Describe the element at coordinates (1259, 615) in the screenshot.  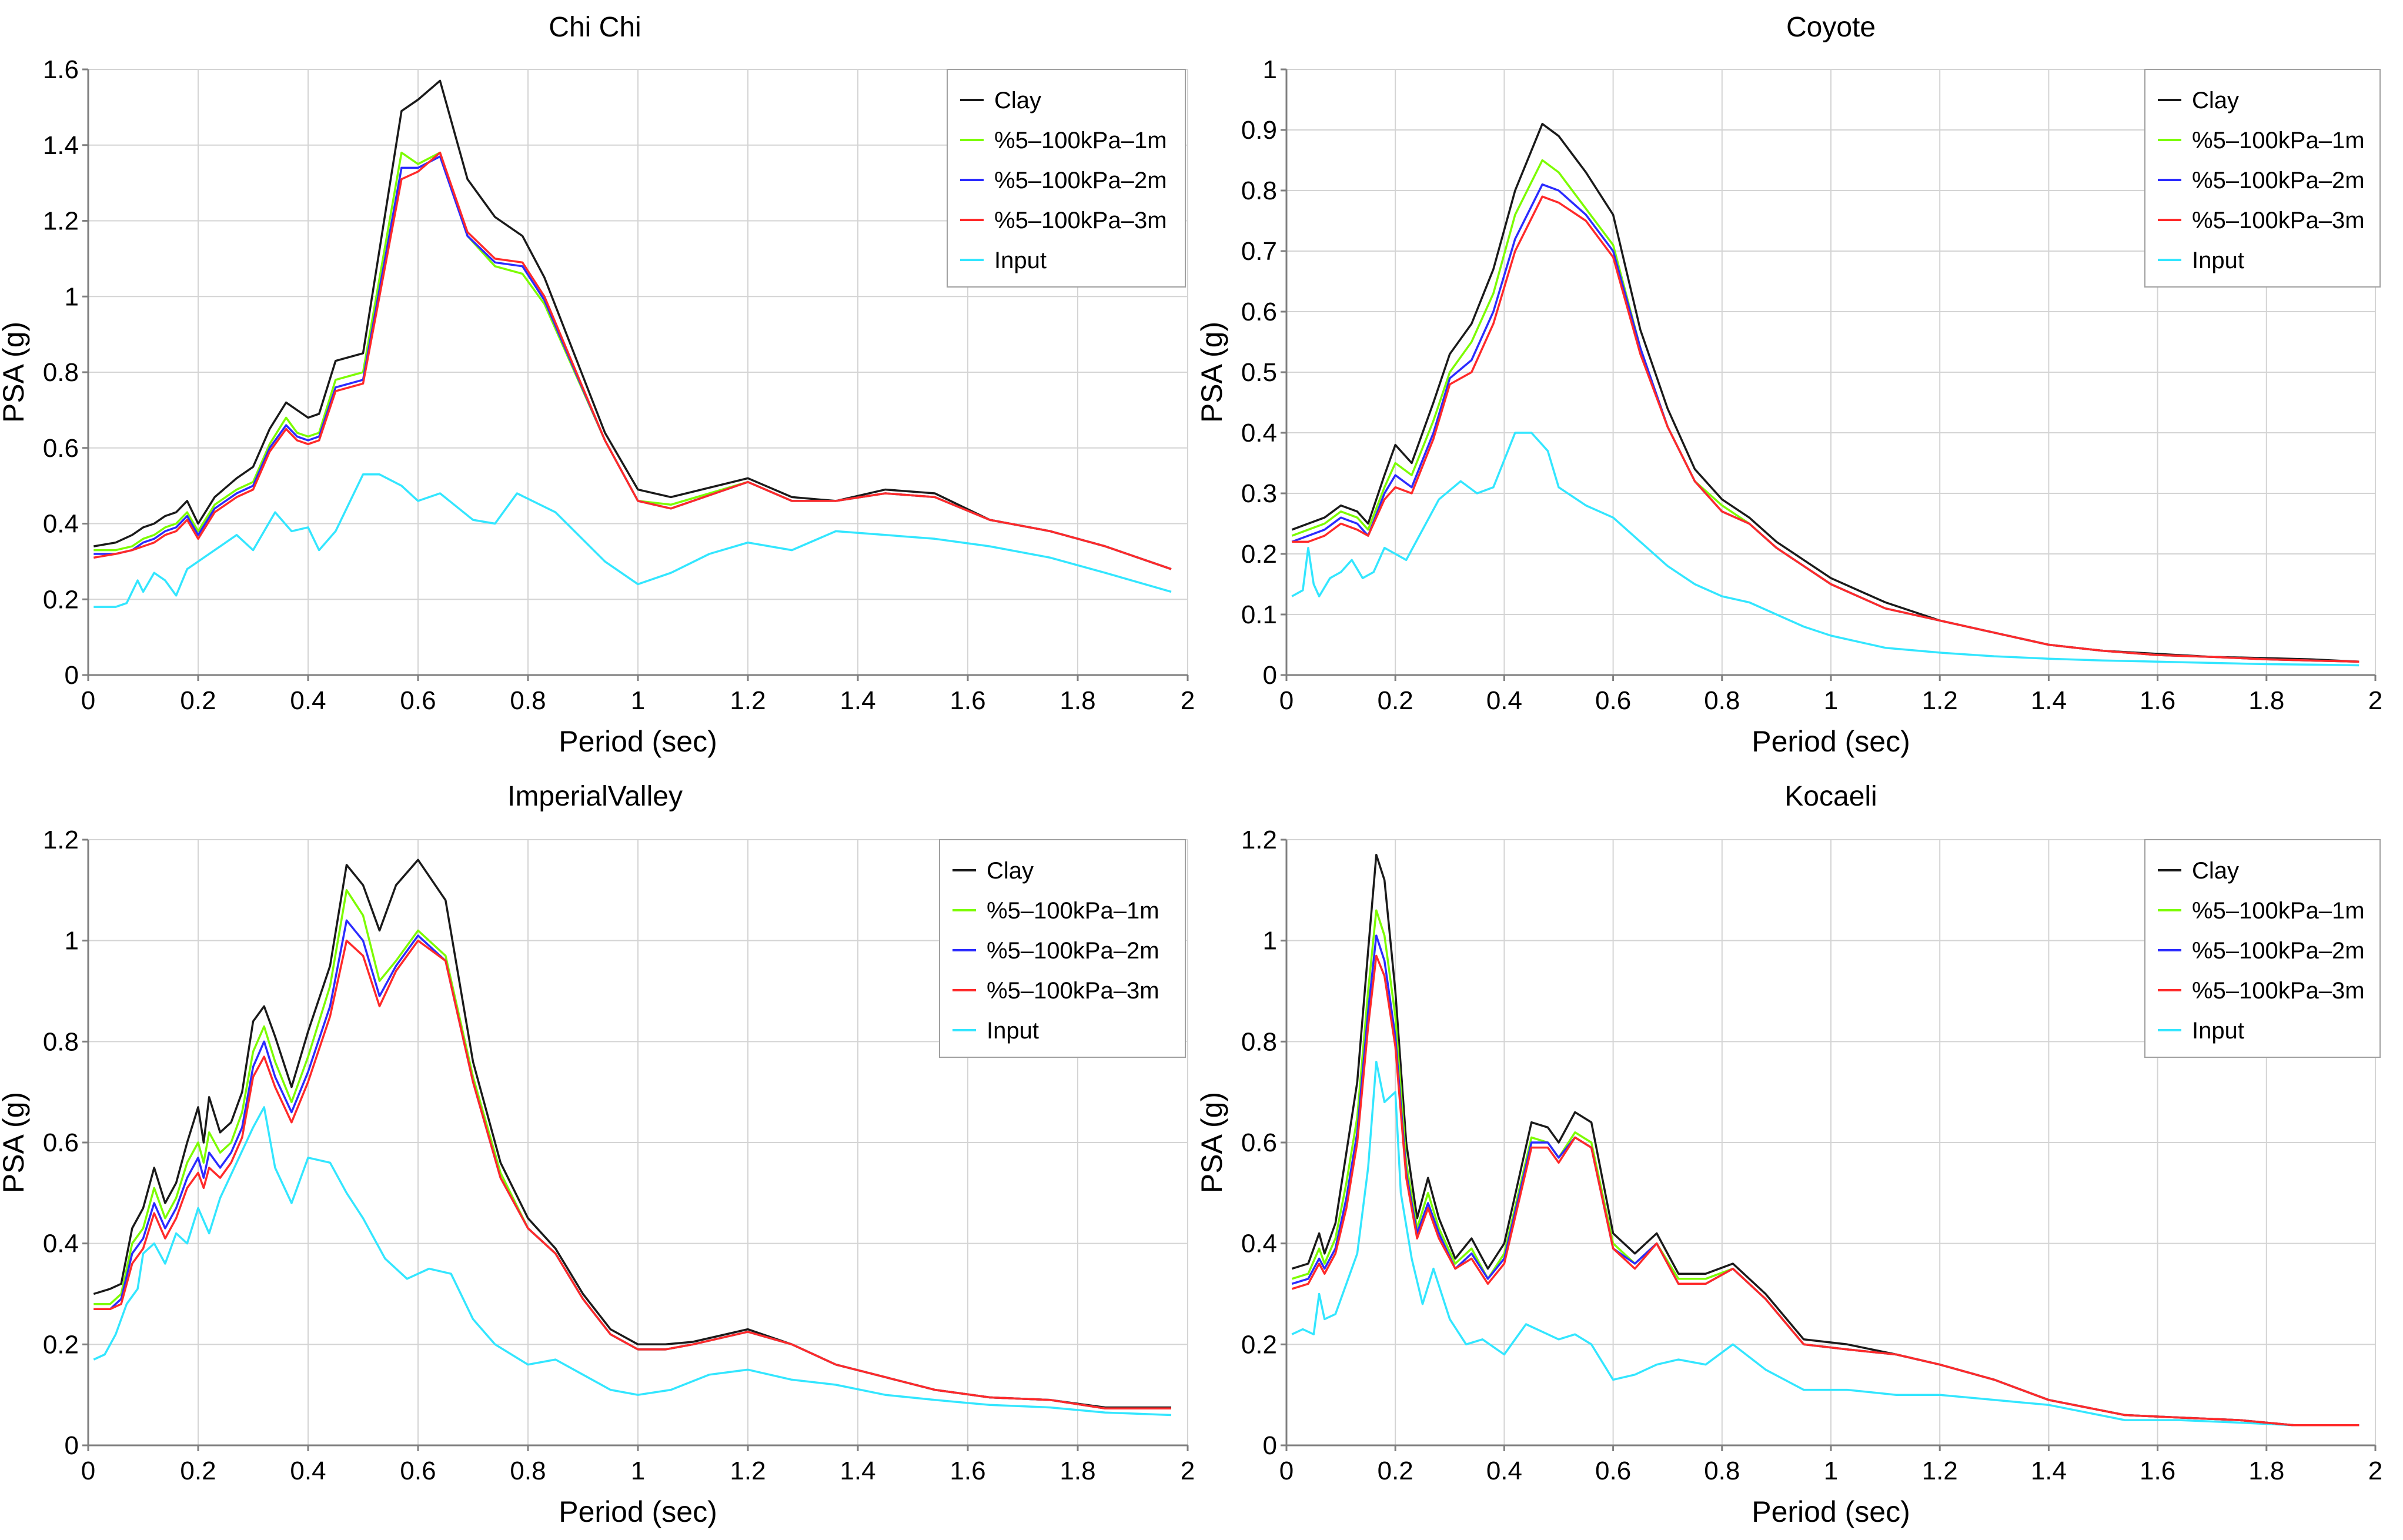
I see `y-tick-label: 0.1` at that location.